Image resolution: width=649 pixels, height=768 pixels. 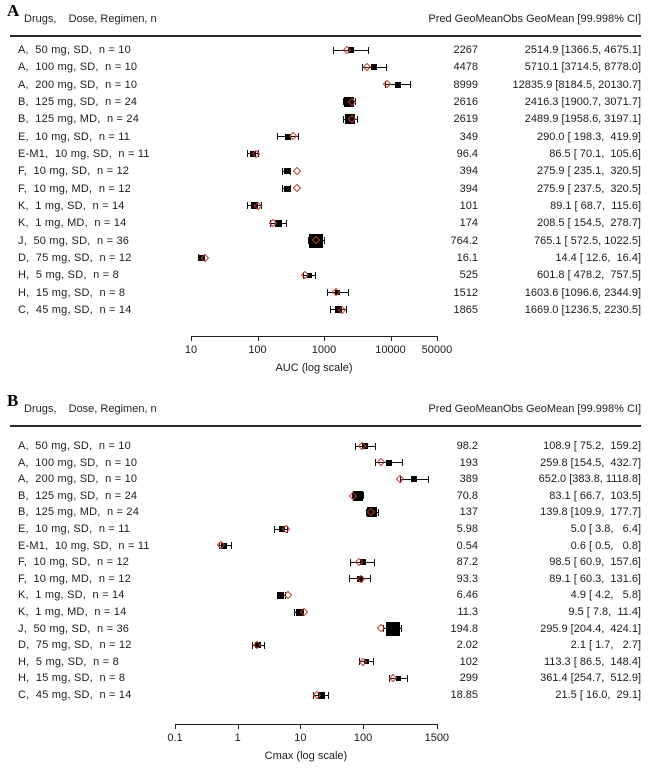 What do you see at coordinates (467, 153) in the screenshot?
I see `pred-geomean-value: 96.4` at bounding box center [467, 153].